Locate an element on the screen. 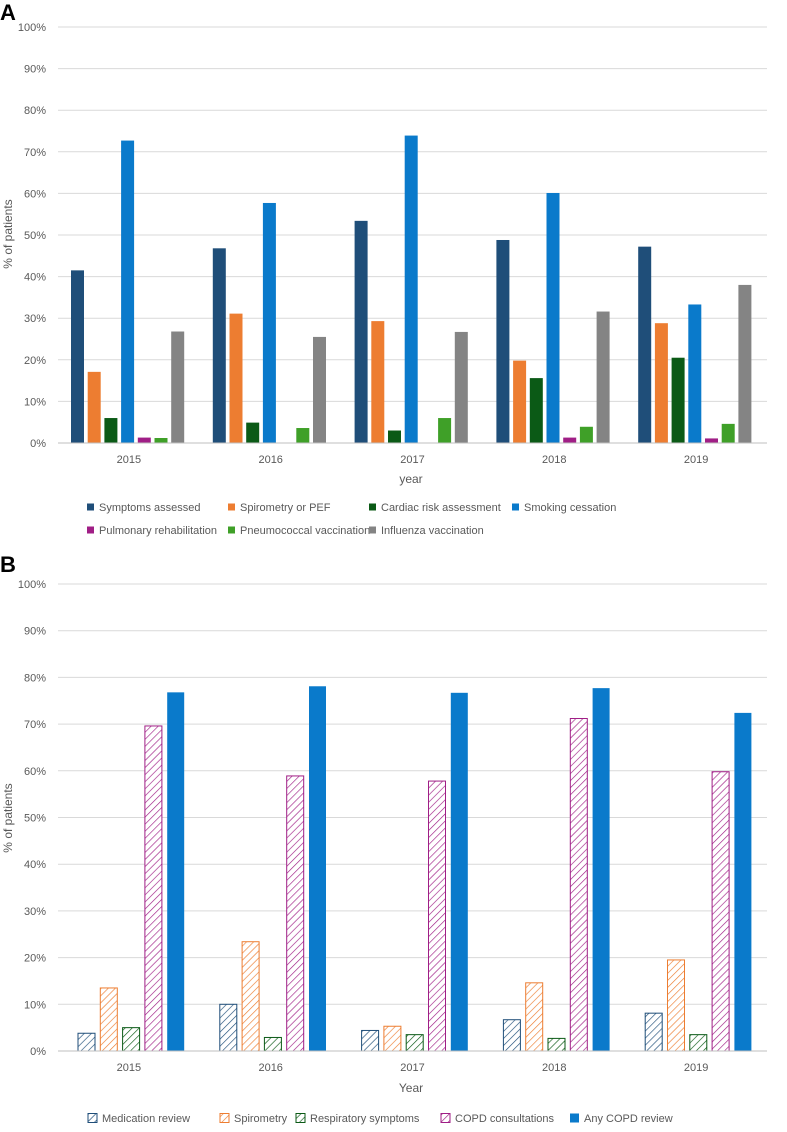 The image size is (787, 1132). legend-item-cardiac-risk-assessment: Cardiac risk assessment is located at coordinates (435, 508).